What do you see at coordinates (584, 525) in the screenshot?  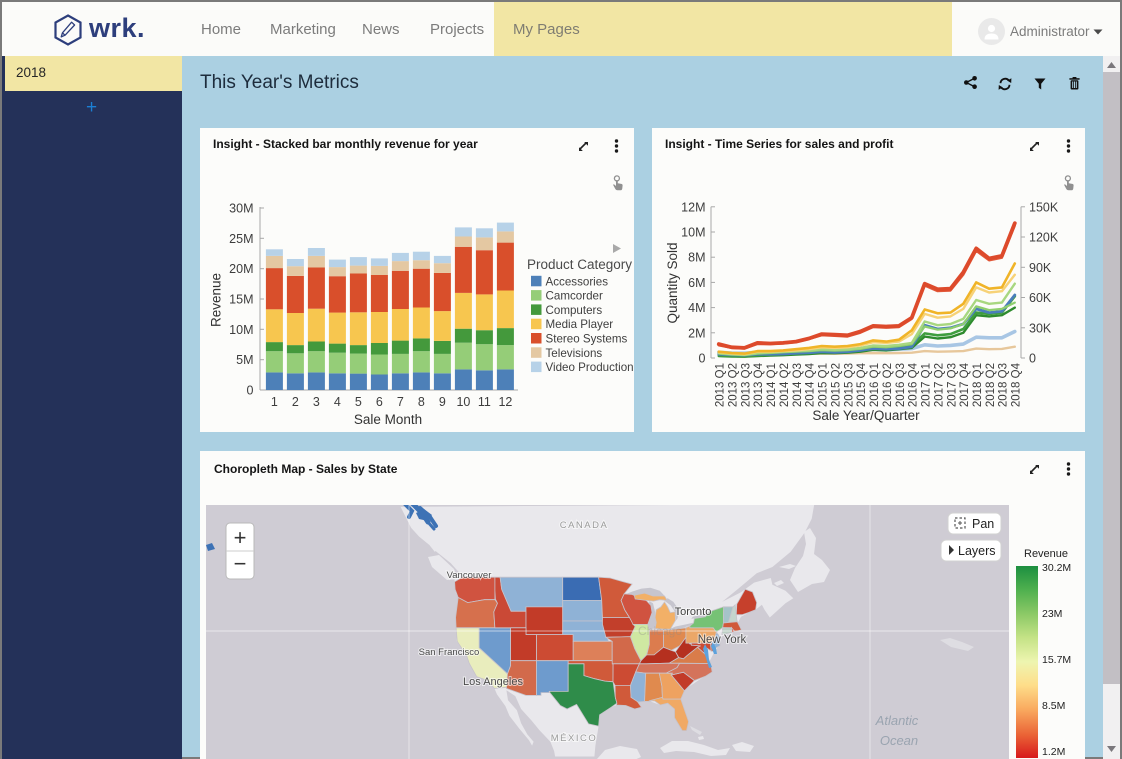 I see `svg-text: CANADA` at bounding box center [584, 525].